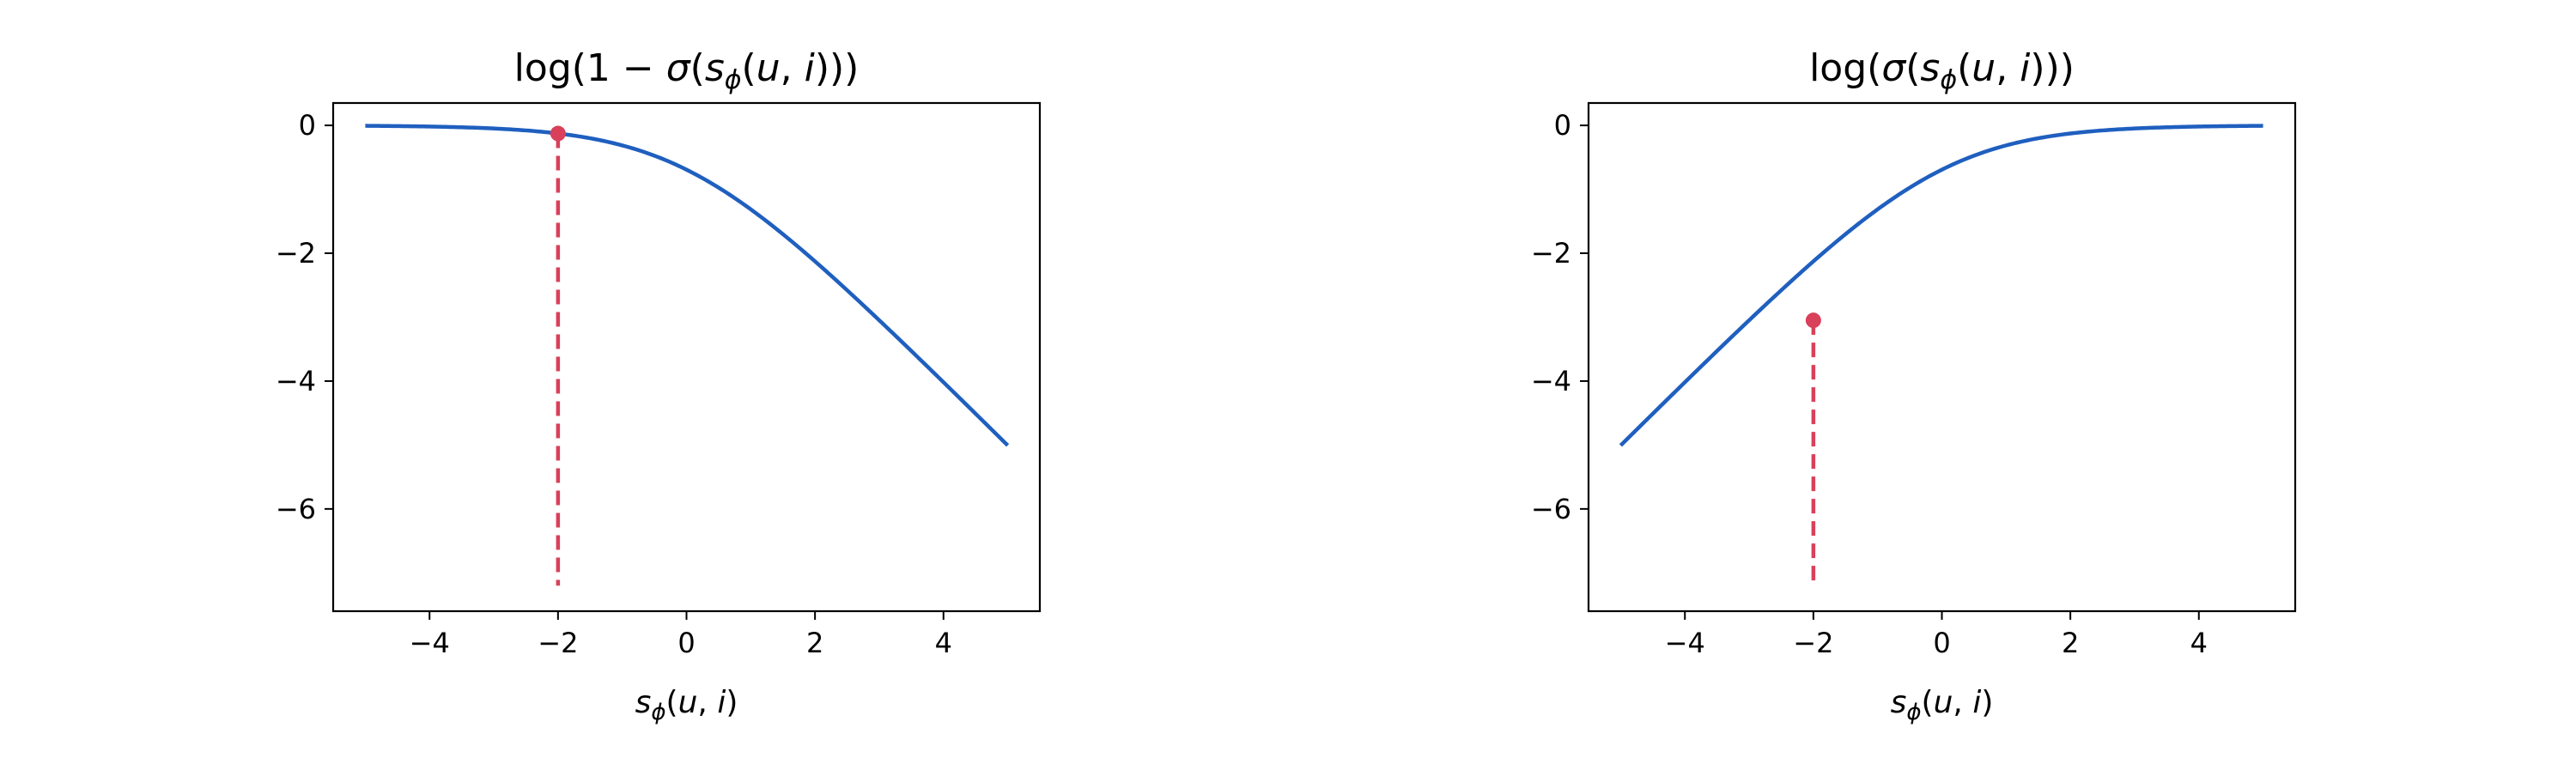  I want to click on right-marker-point, so click(1813, 320).